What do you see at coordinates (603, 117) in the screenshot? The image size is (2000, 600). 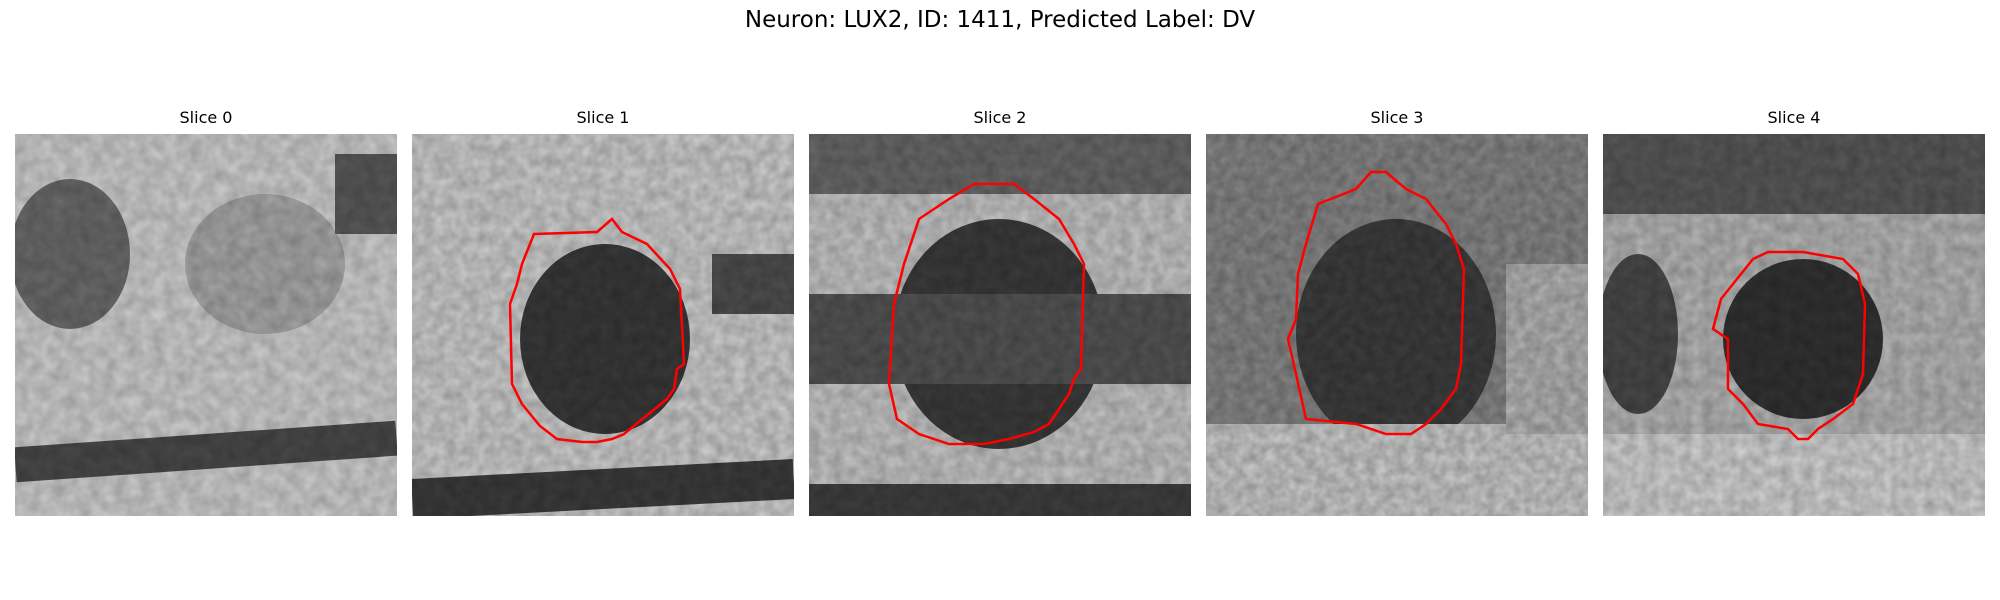 I see `slice-title: Slice 1` at bounding box center [603, 117].